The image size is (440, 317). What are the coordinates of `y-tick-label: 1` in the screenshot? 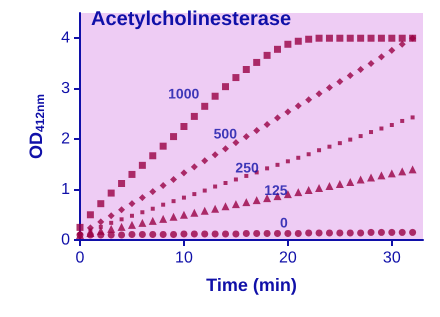 It's located at (65, 189).